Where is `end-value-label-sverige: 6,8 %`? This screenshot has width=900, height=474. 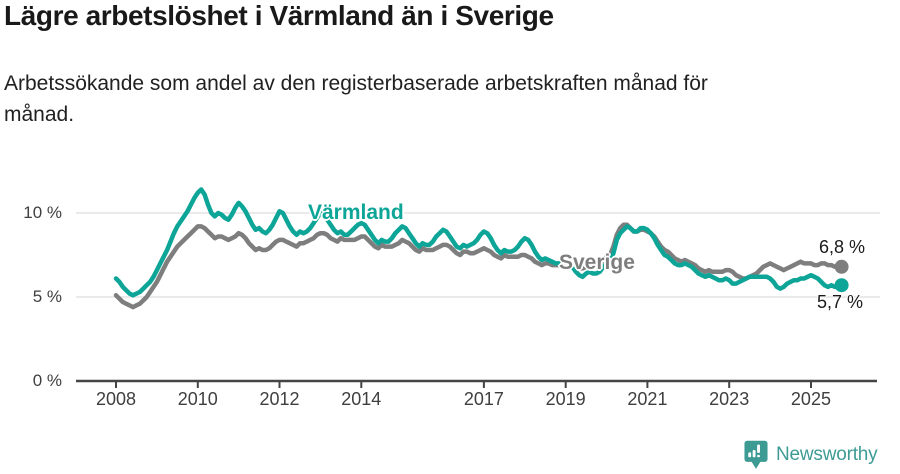 end-value-label-sverige: 6,8 % is located at coordinates (842, 247).